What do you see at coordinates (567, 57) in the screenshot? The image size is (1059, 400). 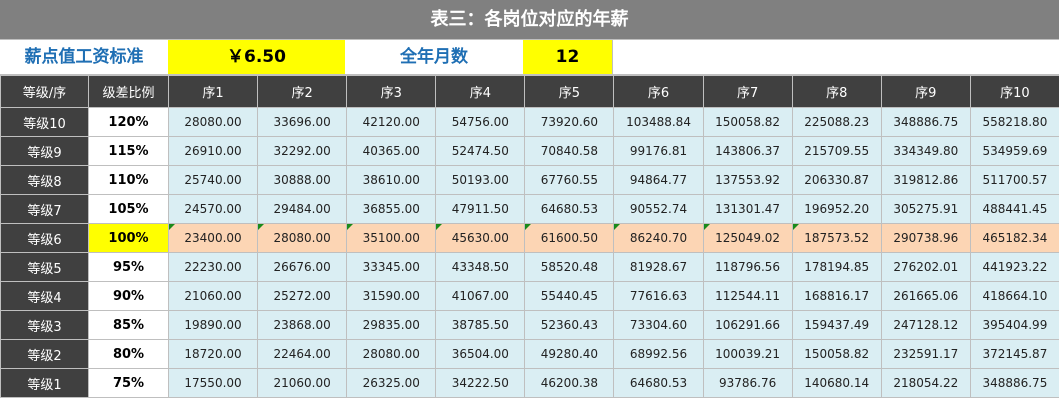 I see `months-value: 12` at bounding box center [567, 57].